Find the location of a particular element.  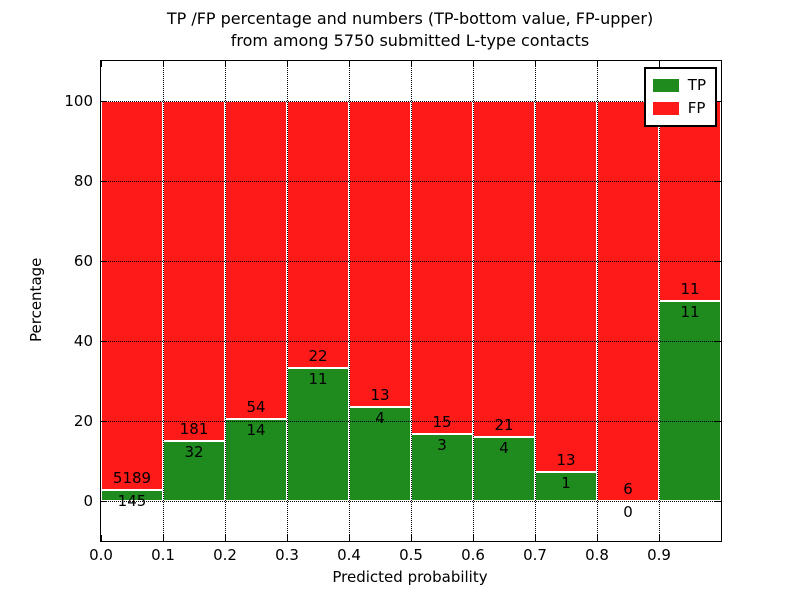

legend-entry-fp: FP is located at coordinates (679, 108).